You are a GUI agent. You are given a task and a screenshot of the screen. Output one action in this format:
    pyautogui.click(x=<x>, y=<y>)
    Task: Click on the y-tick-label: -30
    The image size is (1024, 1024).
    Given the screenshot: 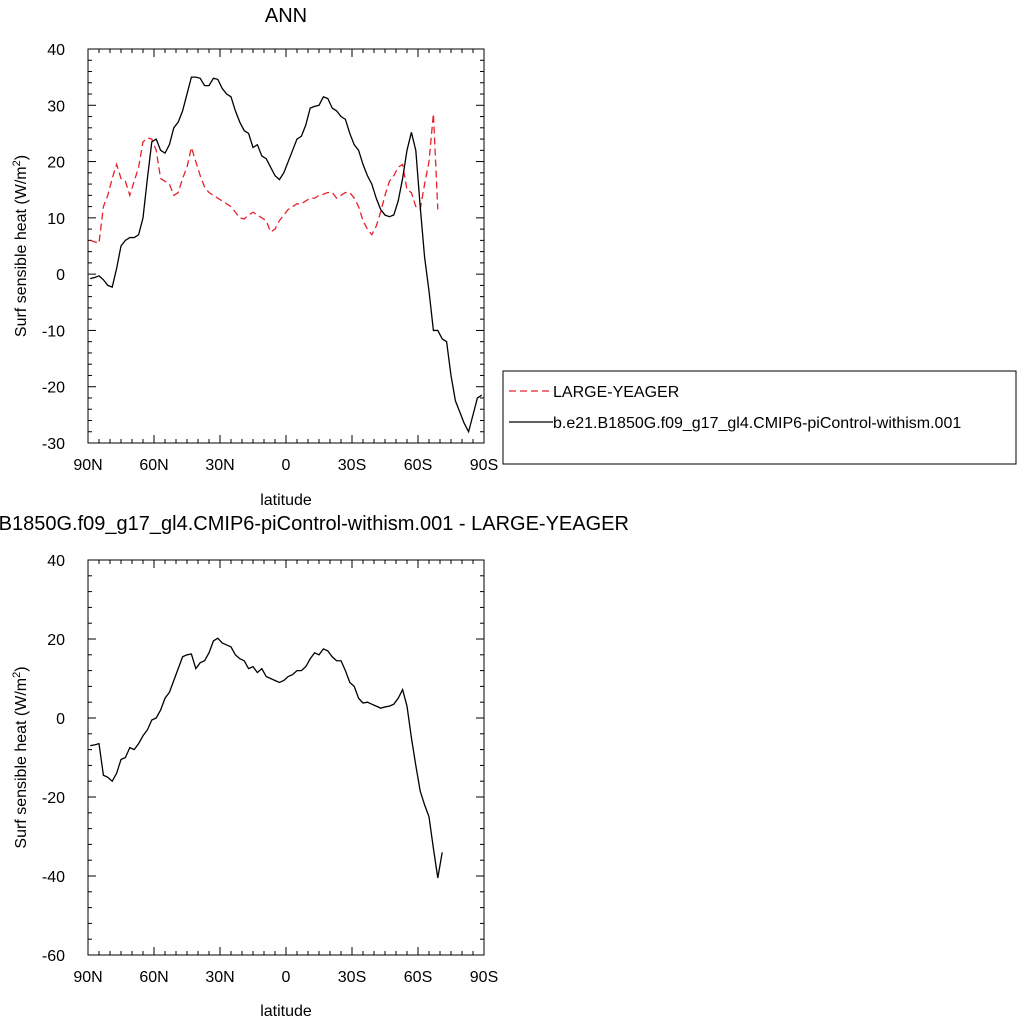 What is the action you would take?
    pyautogui.click(x=53, y=444)
    